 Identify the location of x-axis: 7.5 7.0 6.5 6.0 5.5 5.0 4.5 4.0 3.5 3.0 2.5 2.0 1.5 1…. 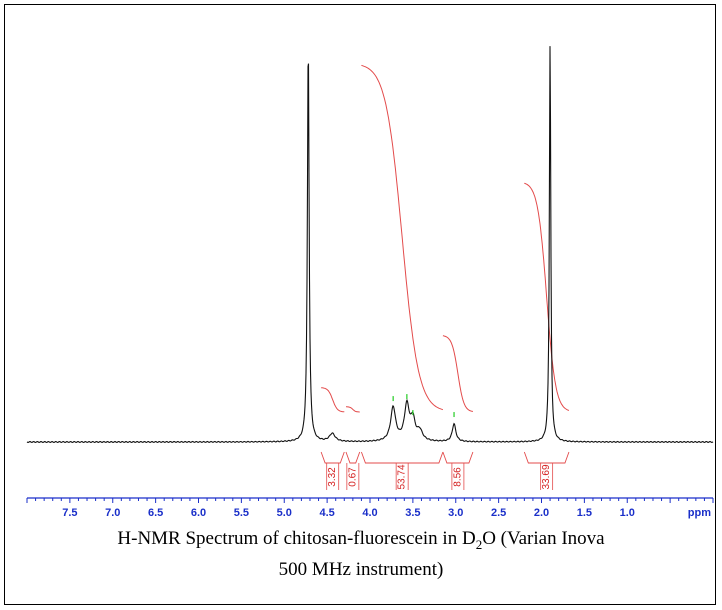
(370, 508).